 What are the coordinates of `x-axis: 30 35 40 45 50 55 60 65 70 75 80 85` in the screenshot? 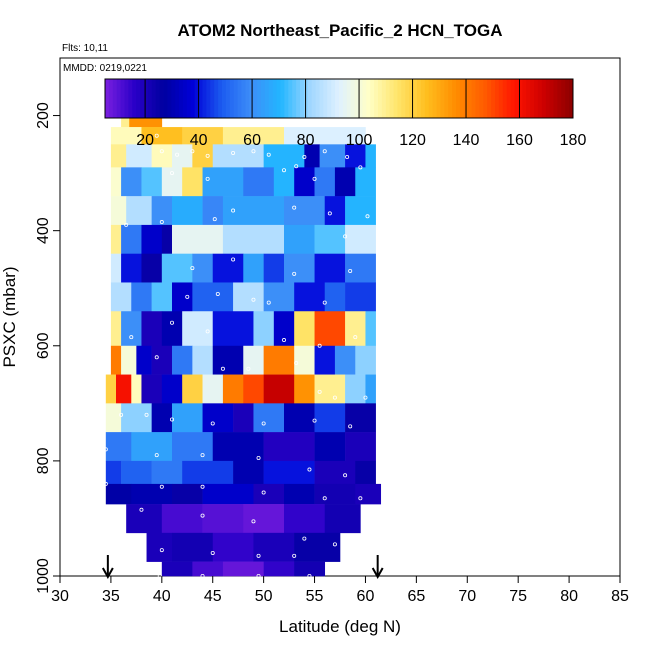 It's located at (340, 590).